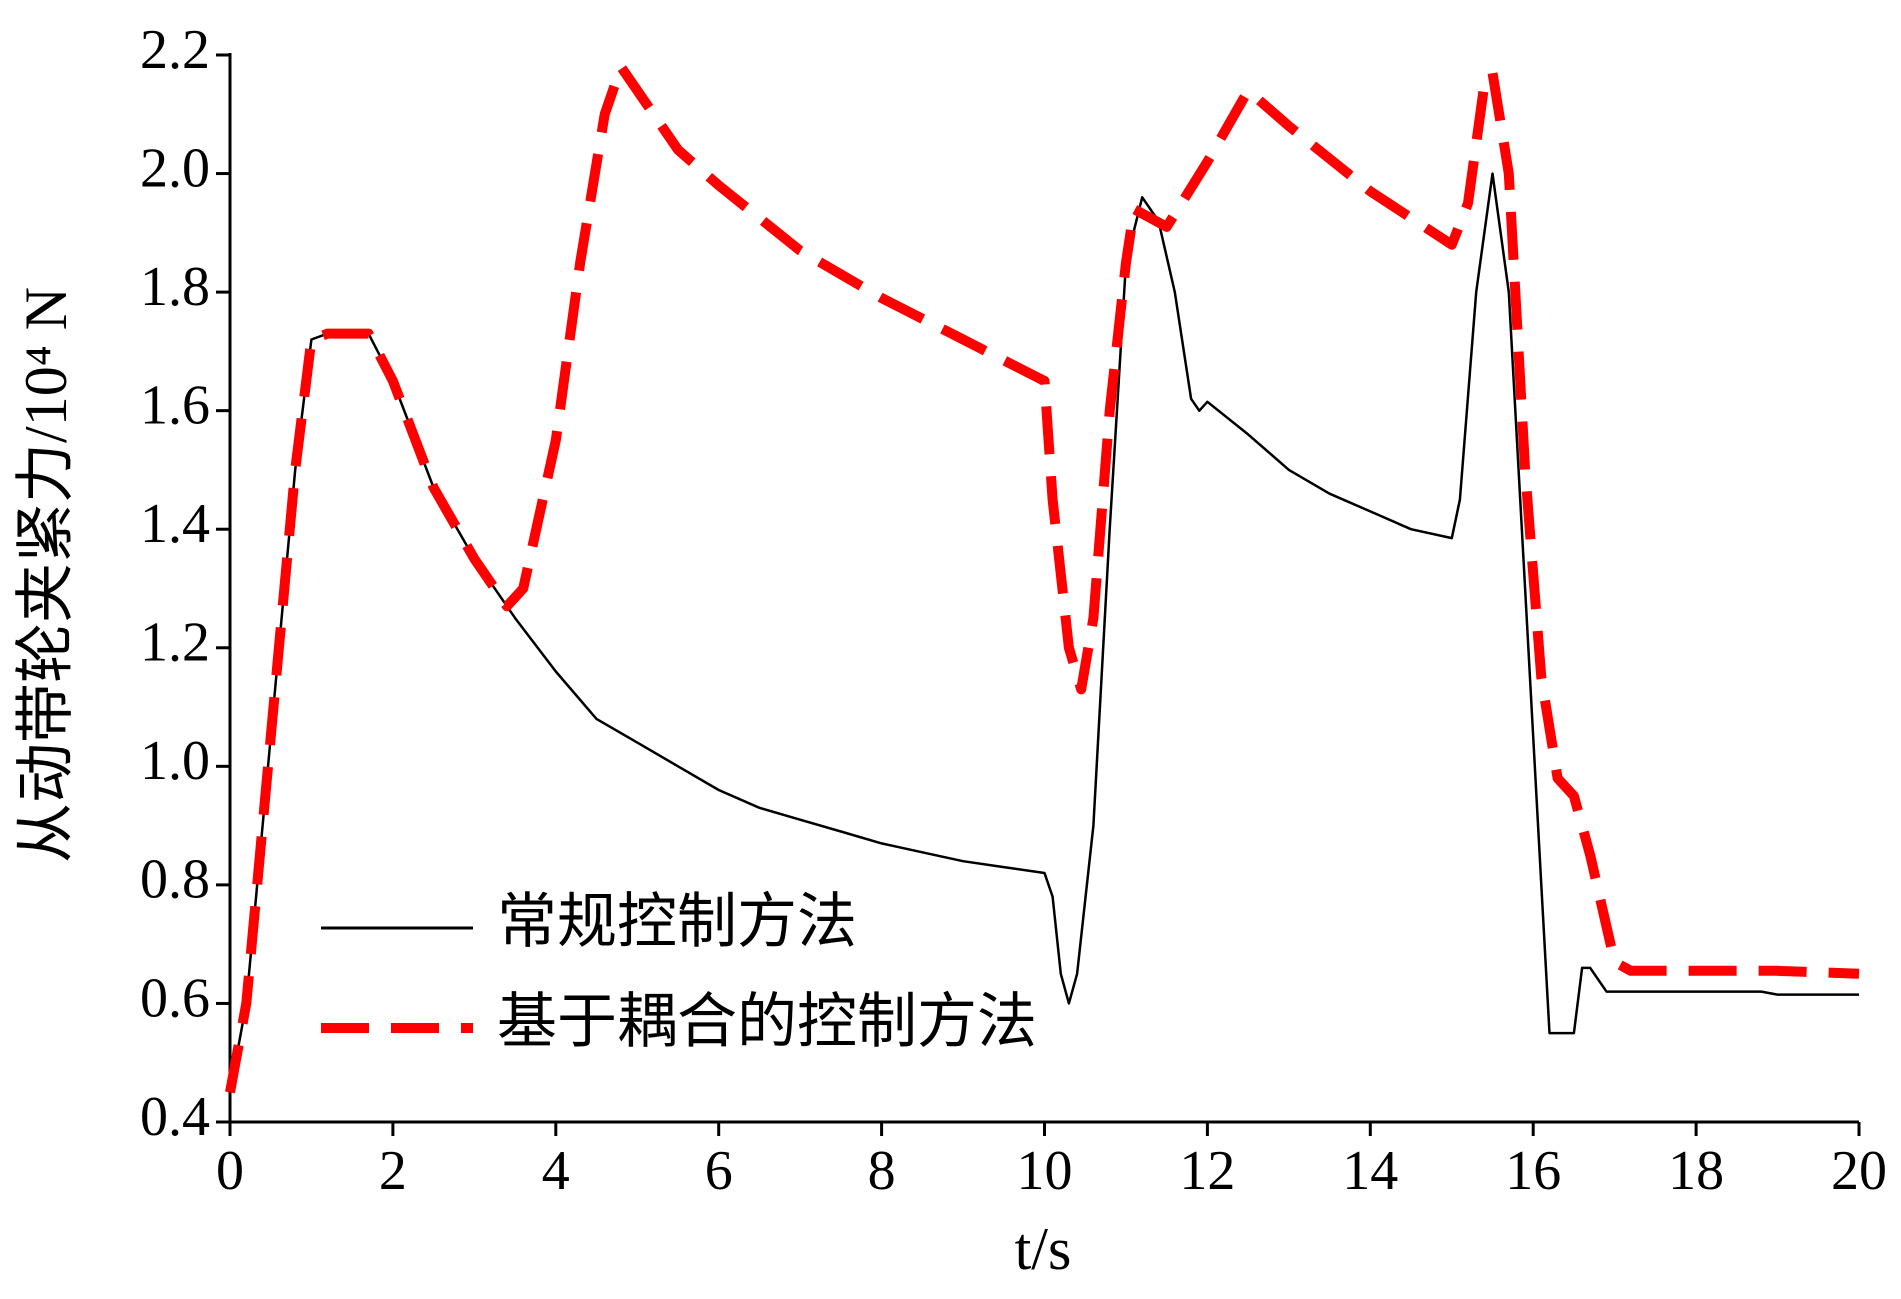  What do you see at coordinates (175, 168) in the screenshot?
I see `y-tick-label: 2.0` at bounding box center [175, 168].